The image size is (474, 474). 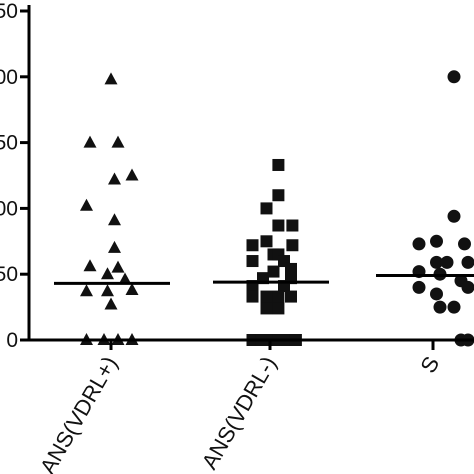 What do you see at coordinates (12, 340) in the screenshot?
I see `y-tick-label: 0` at bounding box center [12, 340].